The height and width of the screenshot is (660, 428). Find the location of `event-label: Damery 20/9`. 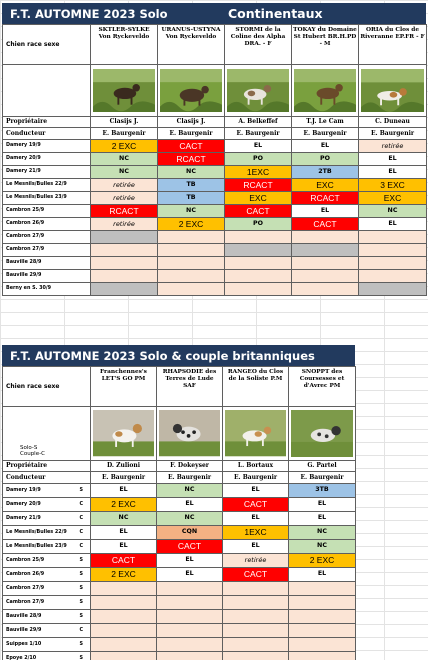

event-label: Damery 20/9 is located at coordinates (46, 159).